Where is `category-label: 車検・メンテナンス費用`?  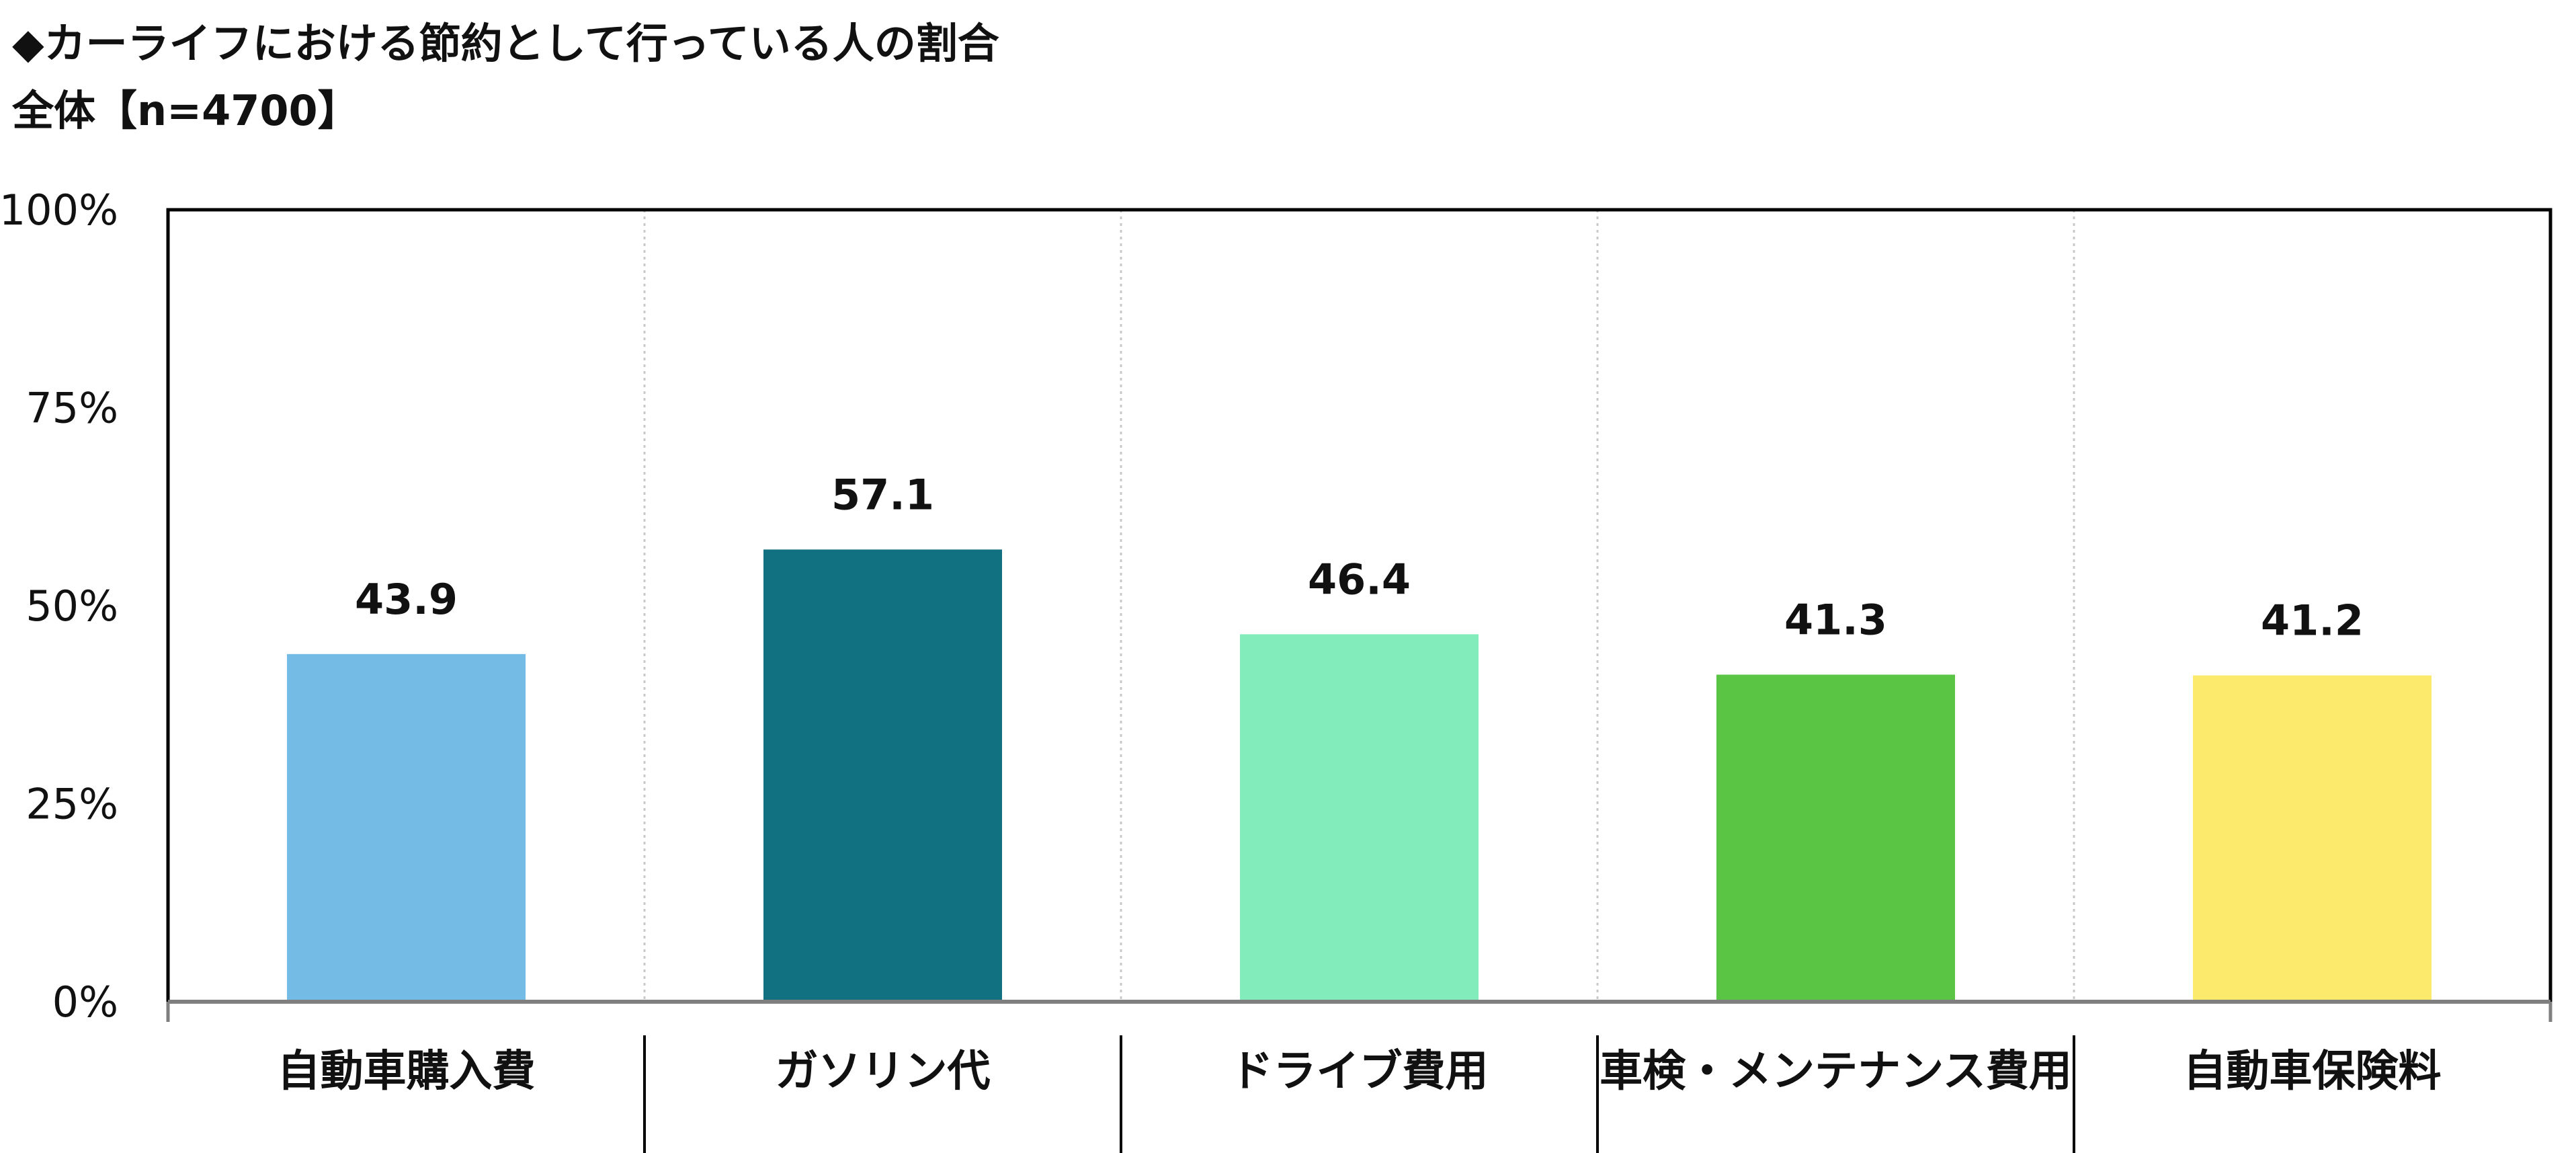 category-label: 車検・メンテナンス費用 is located at coordinates (1836, 1072).